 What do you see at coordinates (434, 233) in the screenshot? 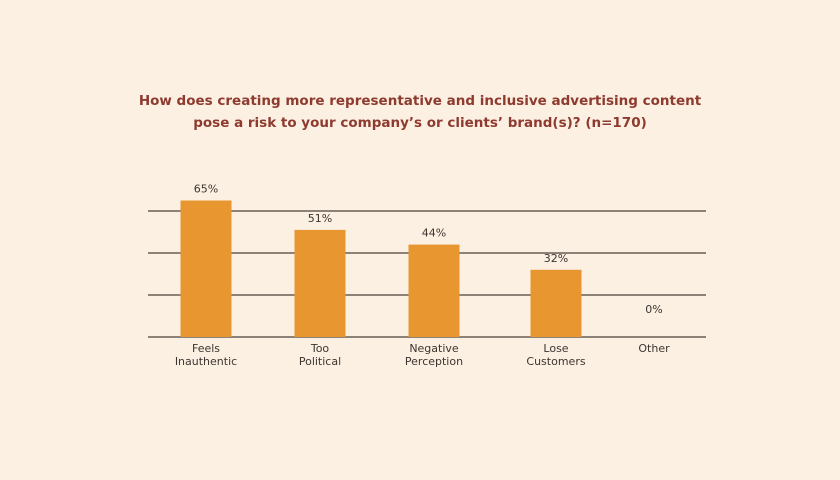
I see `data-label-2: 44%` at bounding box center [434, 233].